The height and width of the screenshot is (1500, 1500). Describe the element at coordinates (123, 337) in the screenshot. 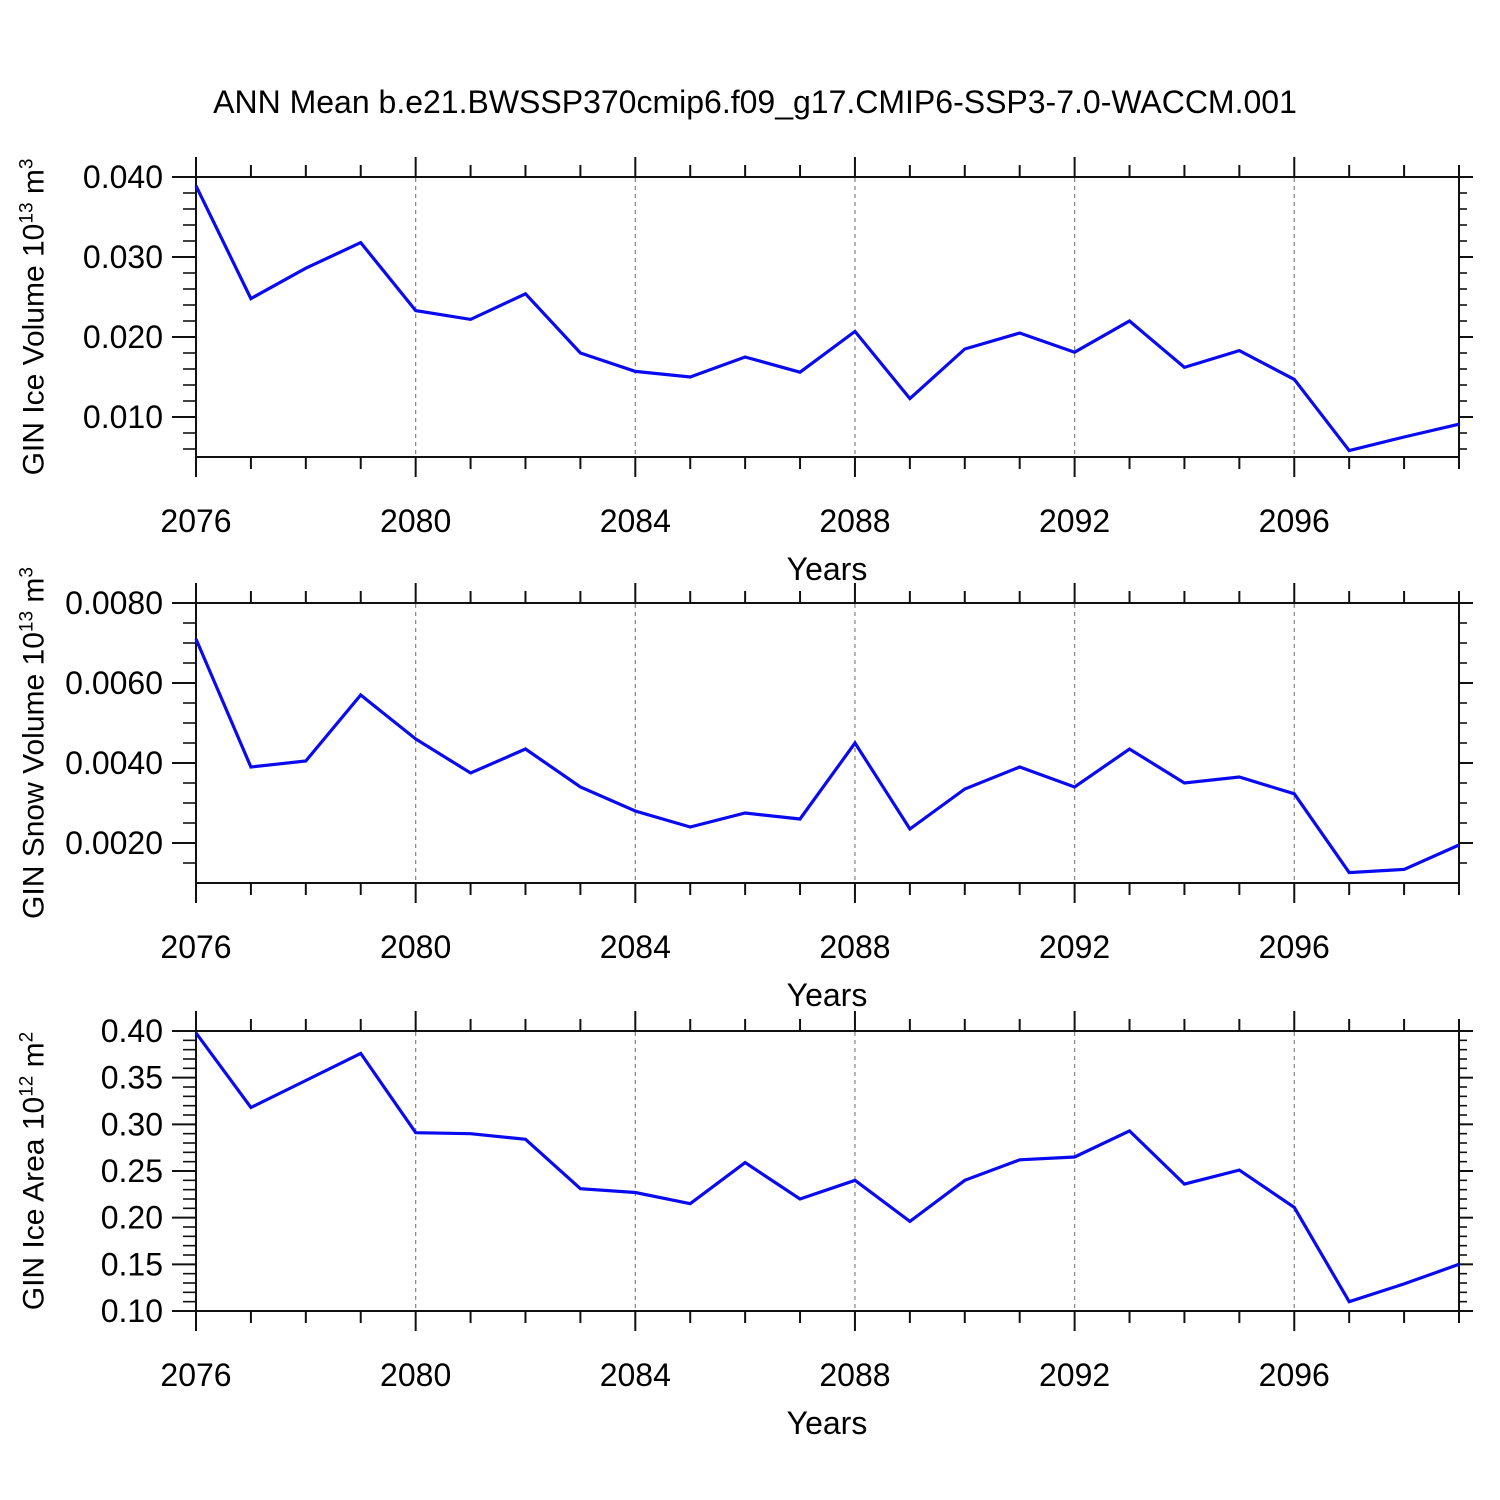

I see `y-tick-label: 0.020` at that location.